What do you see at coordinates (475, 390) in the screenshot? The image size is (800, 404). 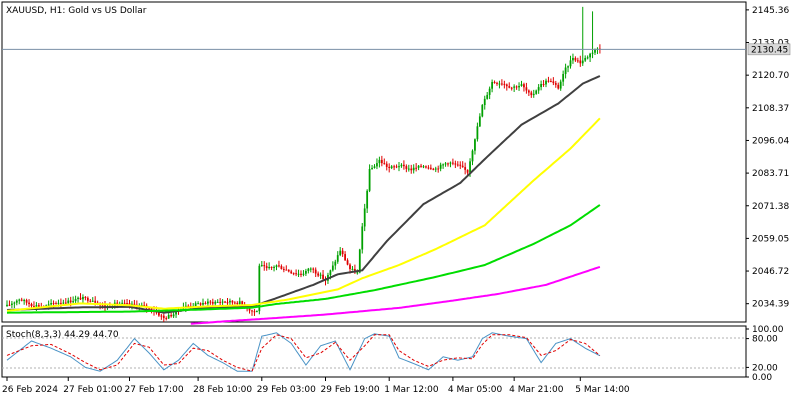 I see `time-tick-label: 4 Mar 05:00` at bounding box center [475, 390].